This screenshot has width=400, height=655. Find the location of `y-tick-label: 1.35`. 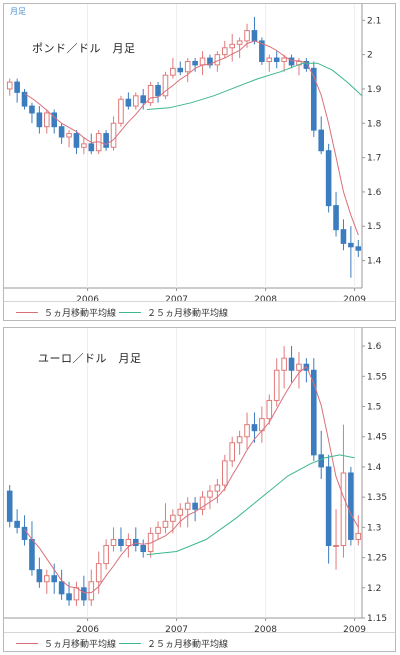

y-tick-label: 1.35 is located at coordinates (377, 498).